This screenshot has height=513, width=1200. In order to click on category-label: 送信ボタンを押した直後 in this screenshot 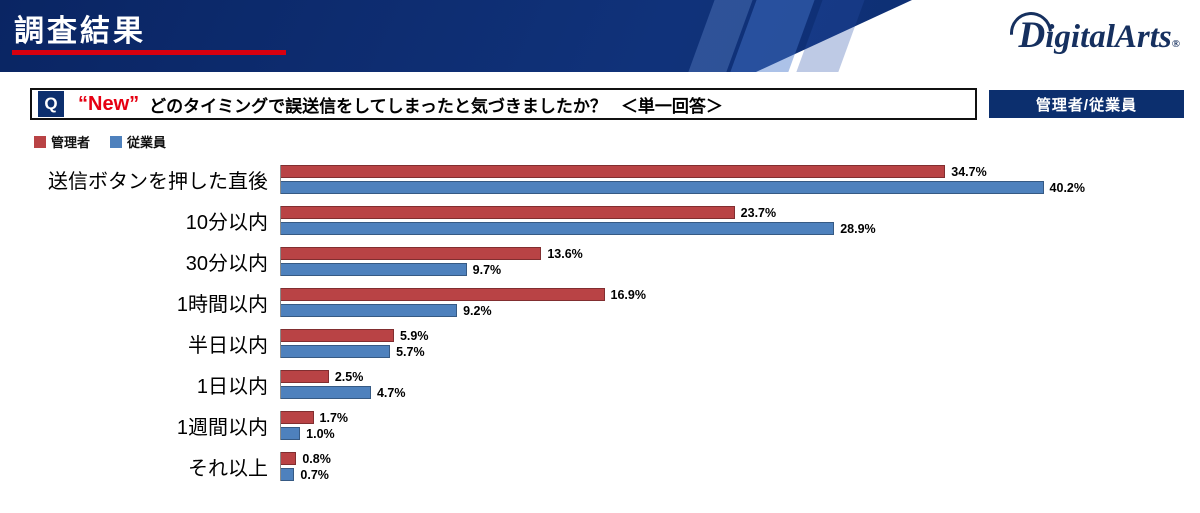, I will do `click(158, 182)`.